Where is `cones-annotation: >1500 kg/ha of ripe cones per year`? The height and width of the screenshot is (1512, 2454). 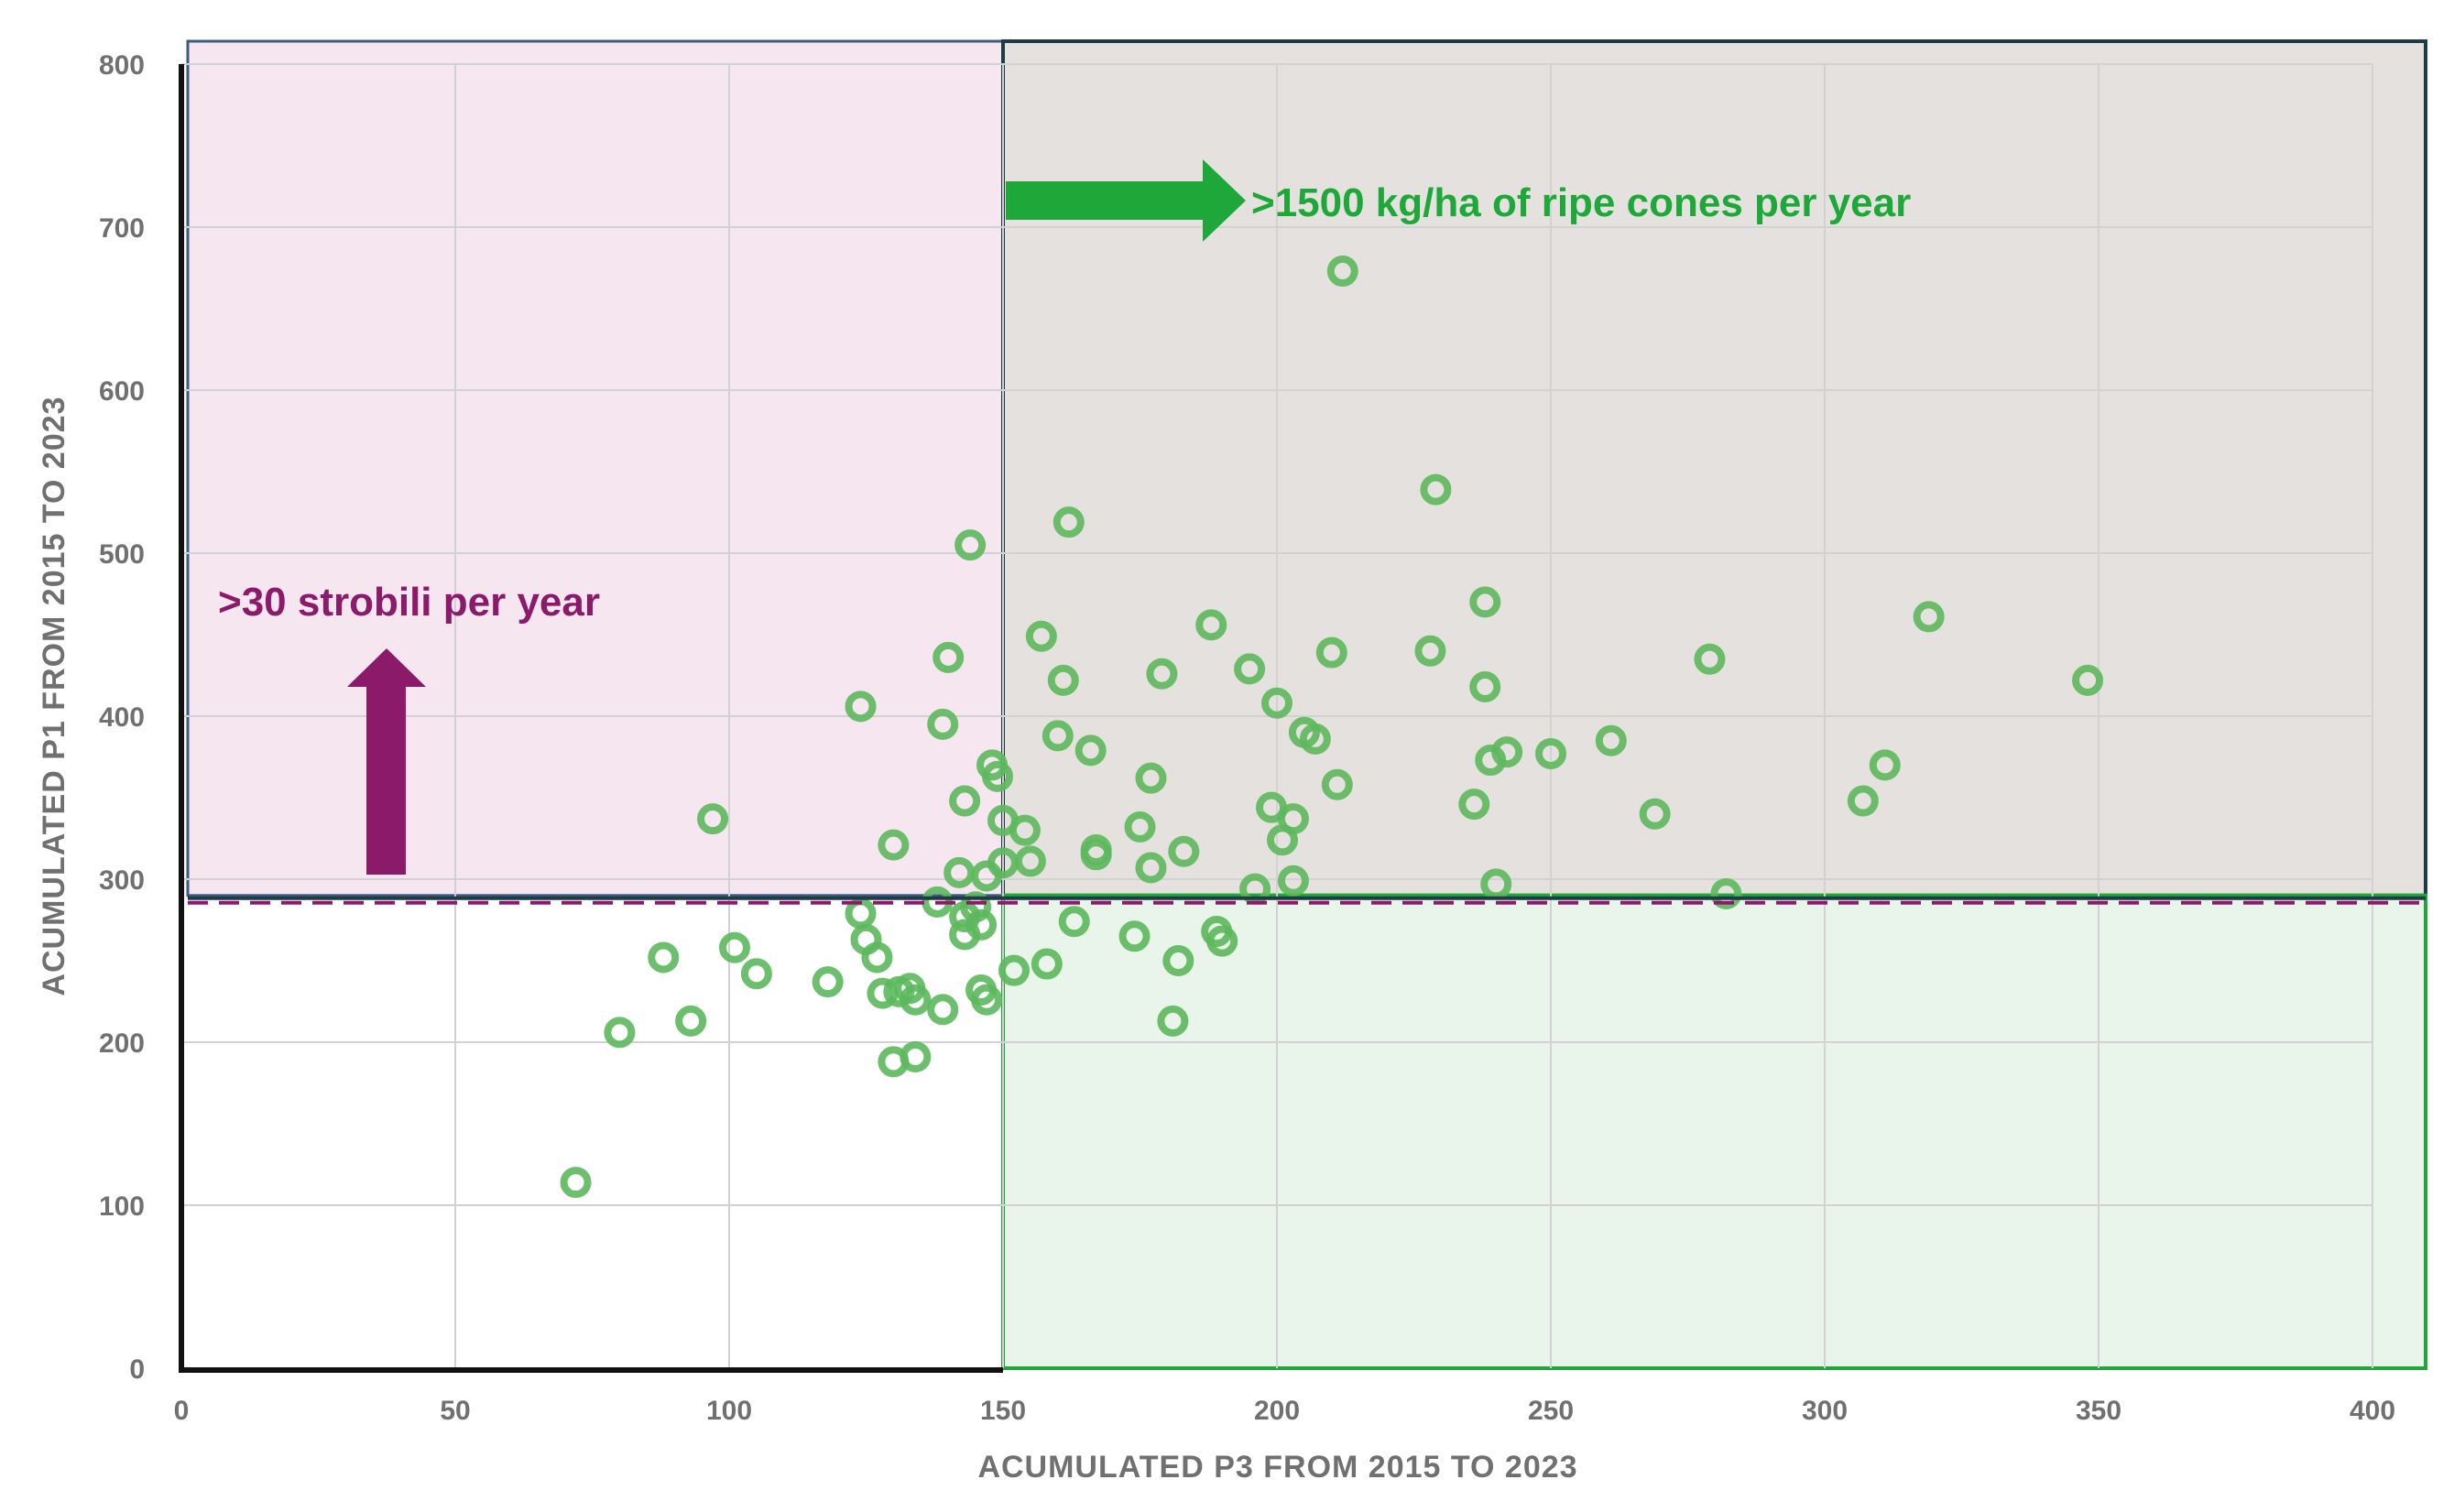 cones-annotation: >1500 kg/ha of ripe cones per year is located at coordinates (1458, 200).